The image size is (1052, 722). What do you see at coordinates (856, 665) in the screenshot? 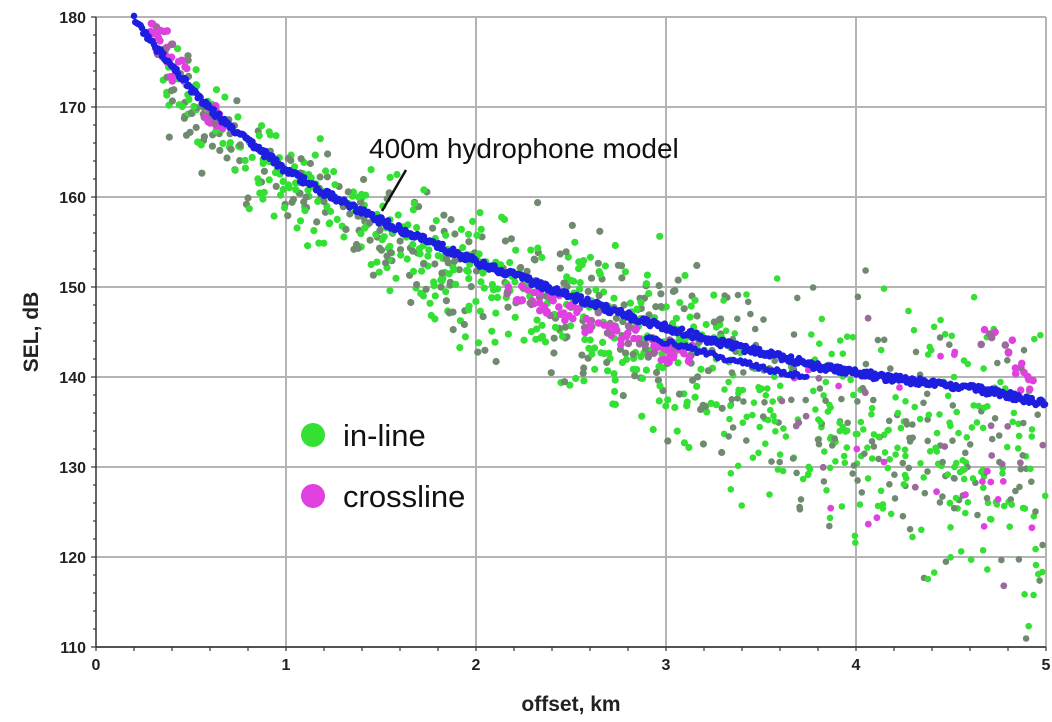
I see `x-tick-label: 4` at bounding box center [856, 665].